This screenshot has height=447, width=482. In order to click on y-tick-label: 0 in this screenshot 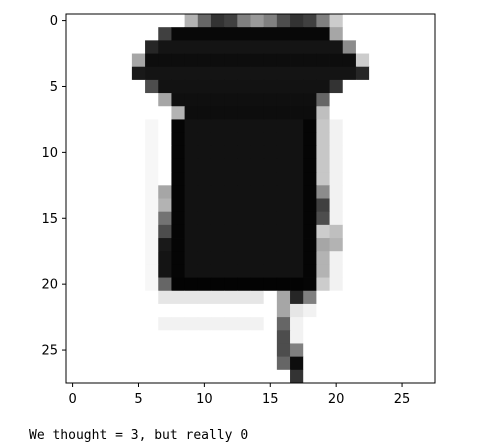, I will do `click(54, 21)`.